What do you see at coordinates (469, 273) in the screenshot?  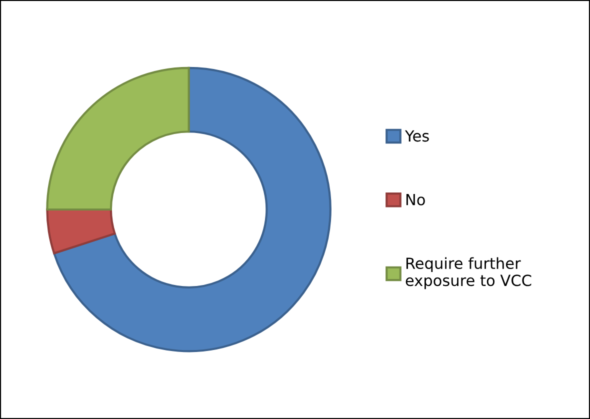 I see `legend-label: Require further exposure to VCC` at bounding box center [469, 273].